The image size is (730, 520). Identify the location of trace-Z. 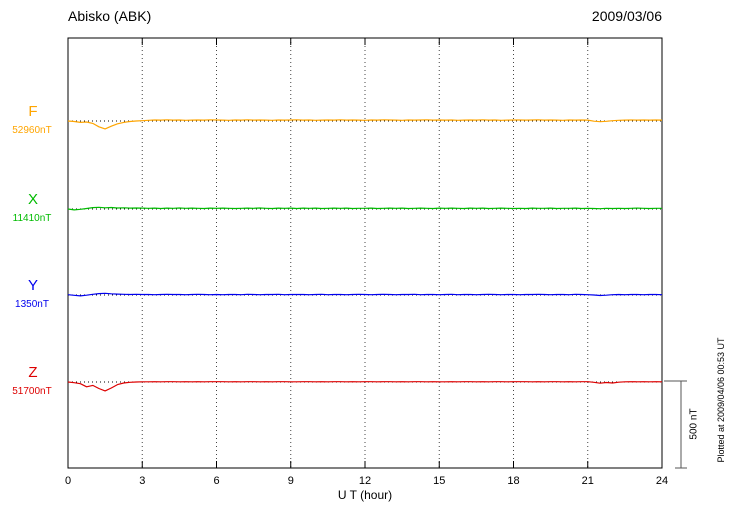
(365, 386).